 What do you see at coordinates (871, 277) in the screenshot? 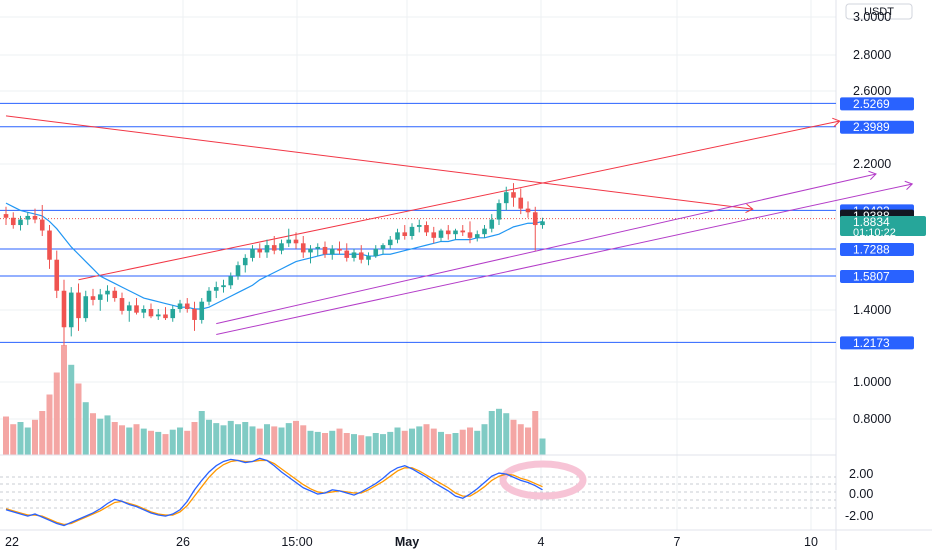
I see `level-label-text: 1.5807` at bounding box center [871, 277].